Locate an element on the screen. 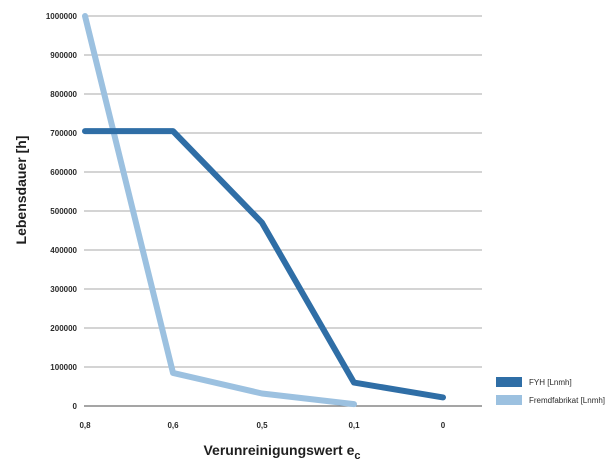 This screenshot has height=468, width=616. legend-label-fyh: FYH [Lnmh] is located at coordinates (550, 382).